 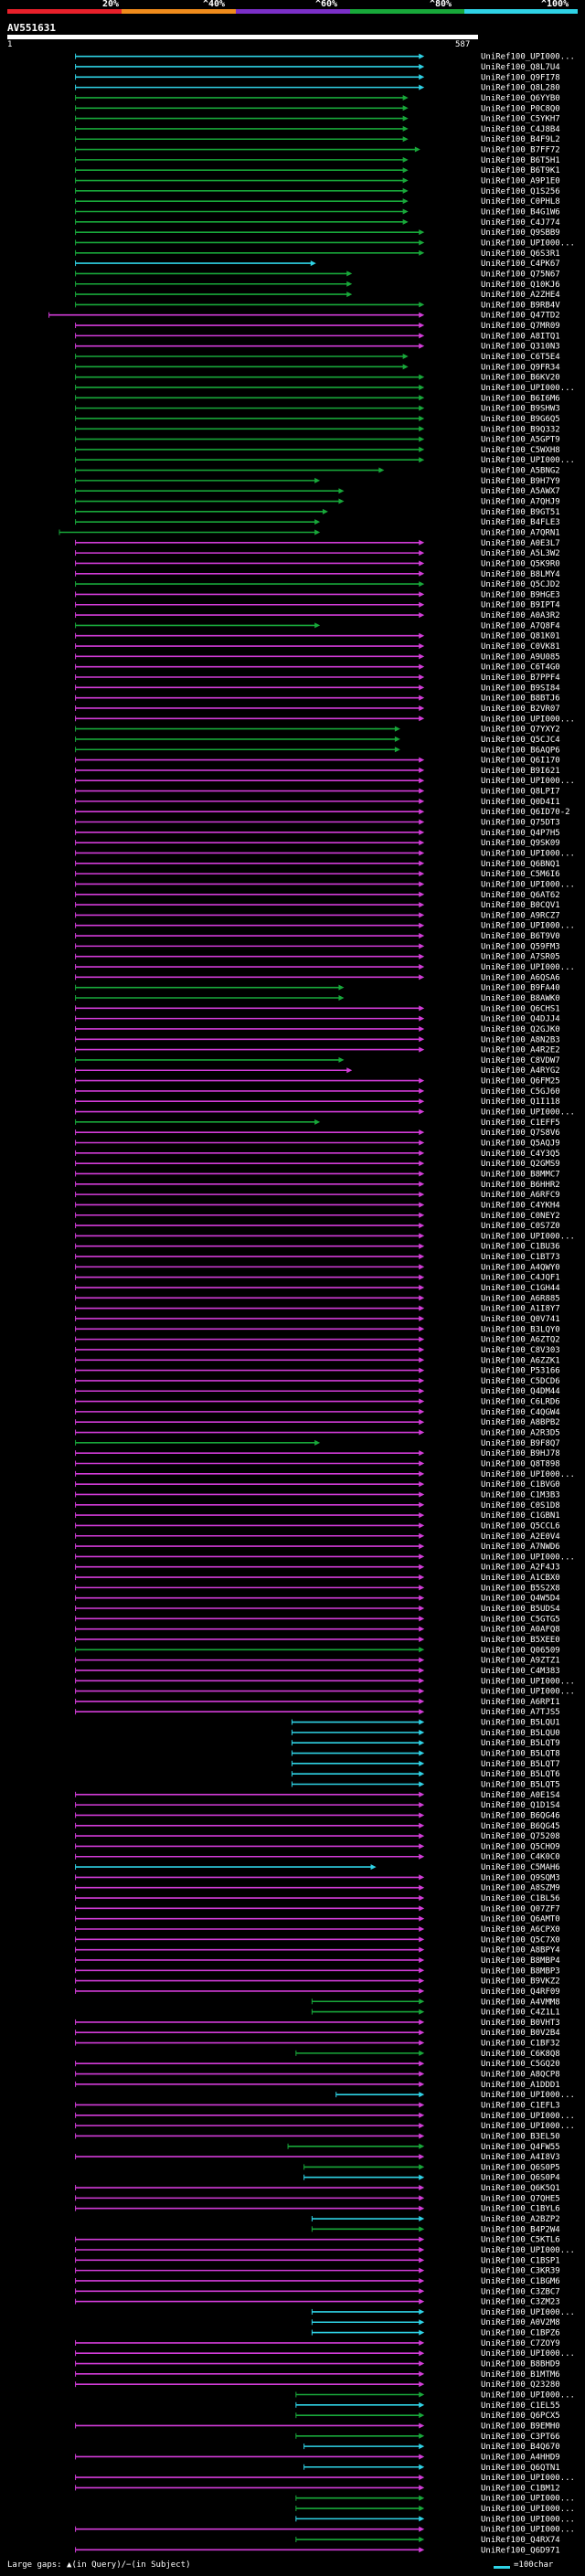 I want to click on hit-label-link: UniRef100_B4P2W4, so click(x=520, y=2229).